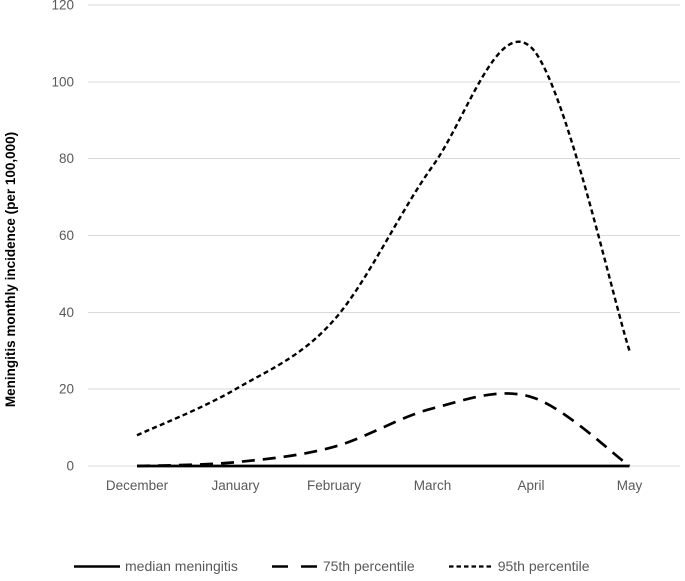  Describe the element at coordinates (235, 485) in the screenshot. I see `x-tick-label-january: January` at that location.